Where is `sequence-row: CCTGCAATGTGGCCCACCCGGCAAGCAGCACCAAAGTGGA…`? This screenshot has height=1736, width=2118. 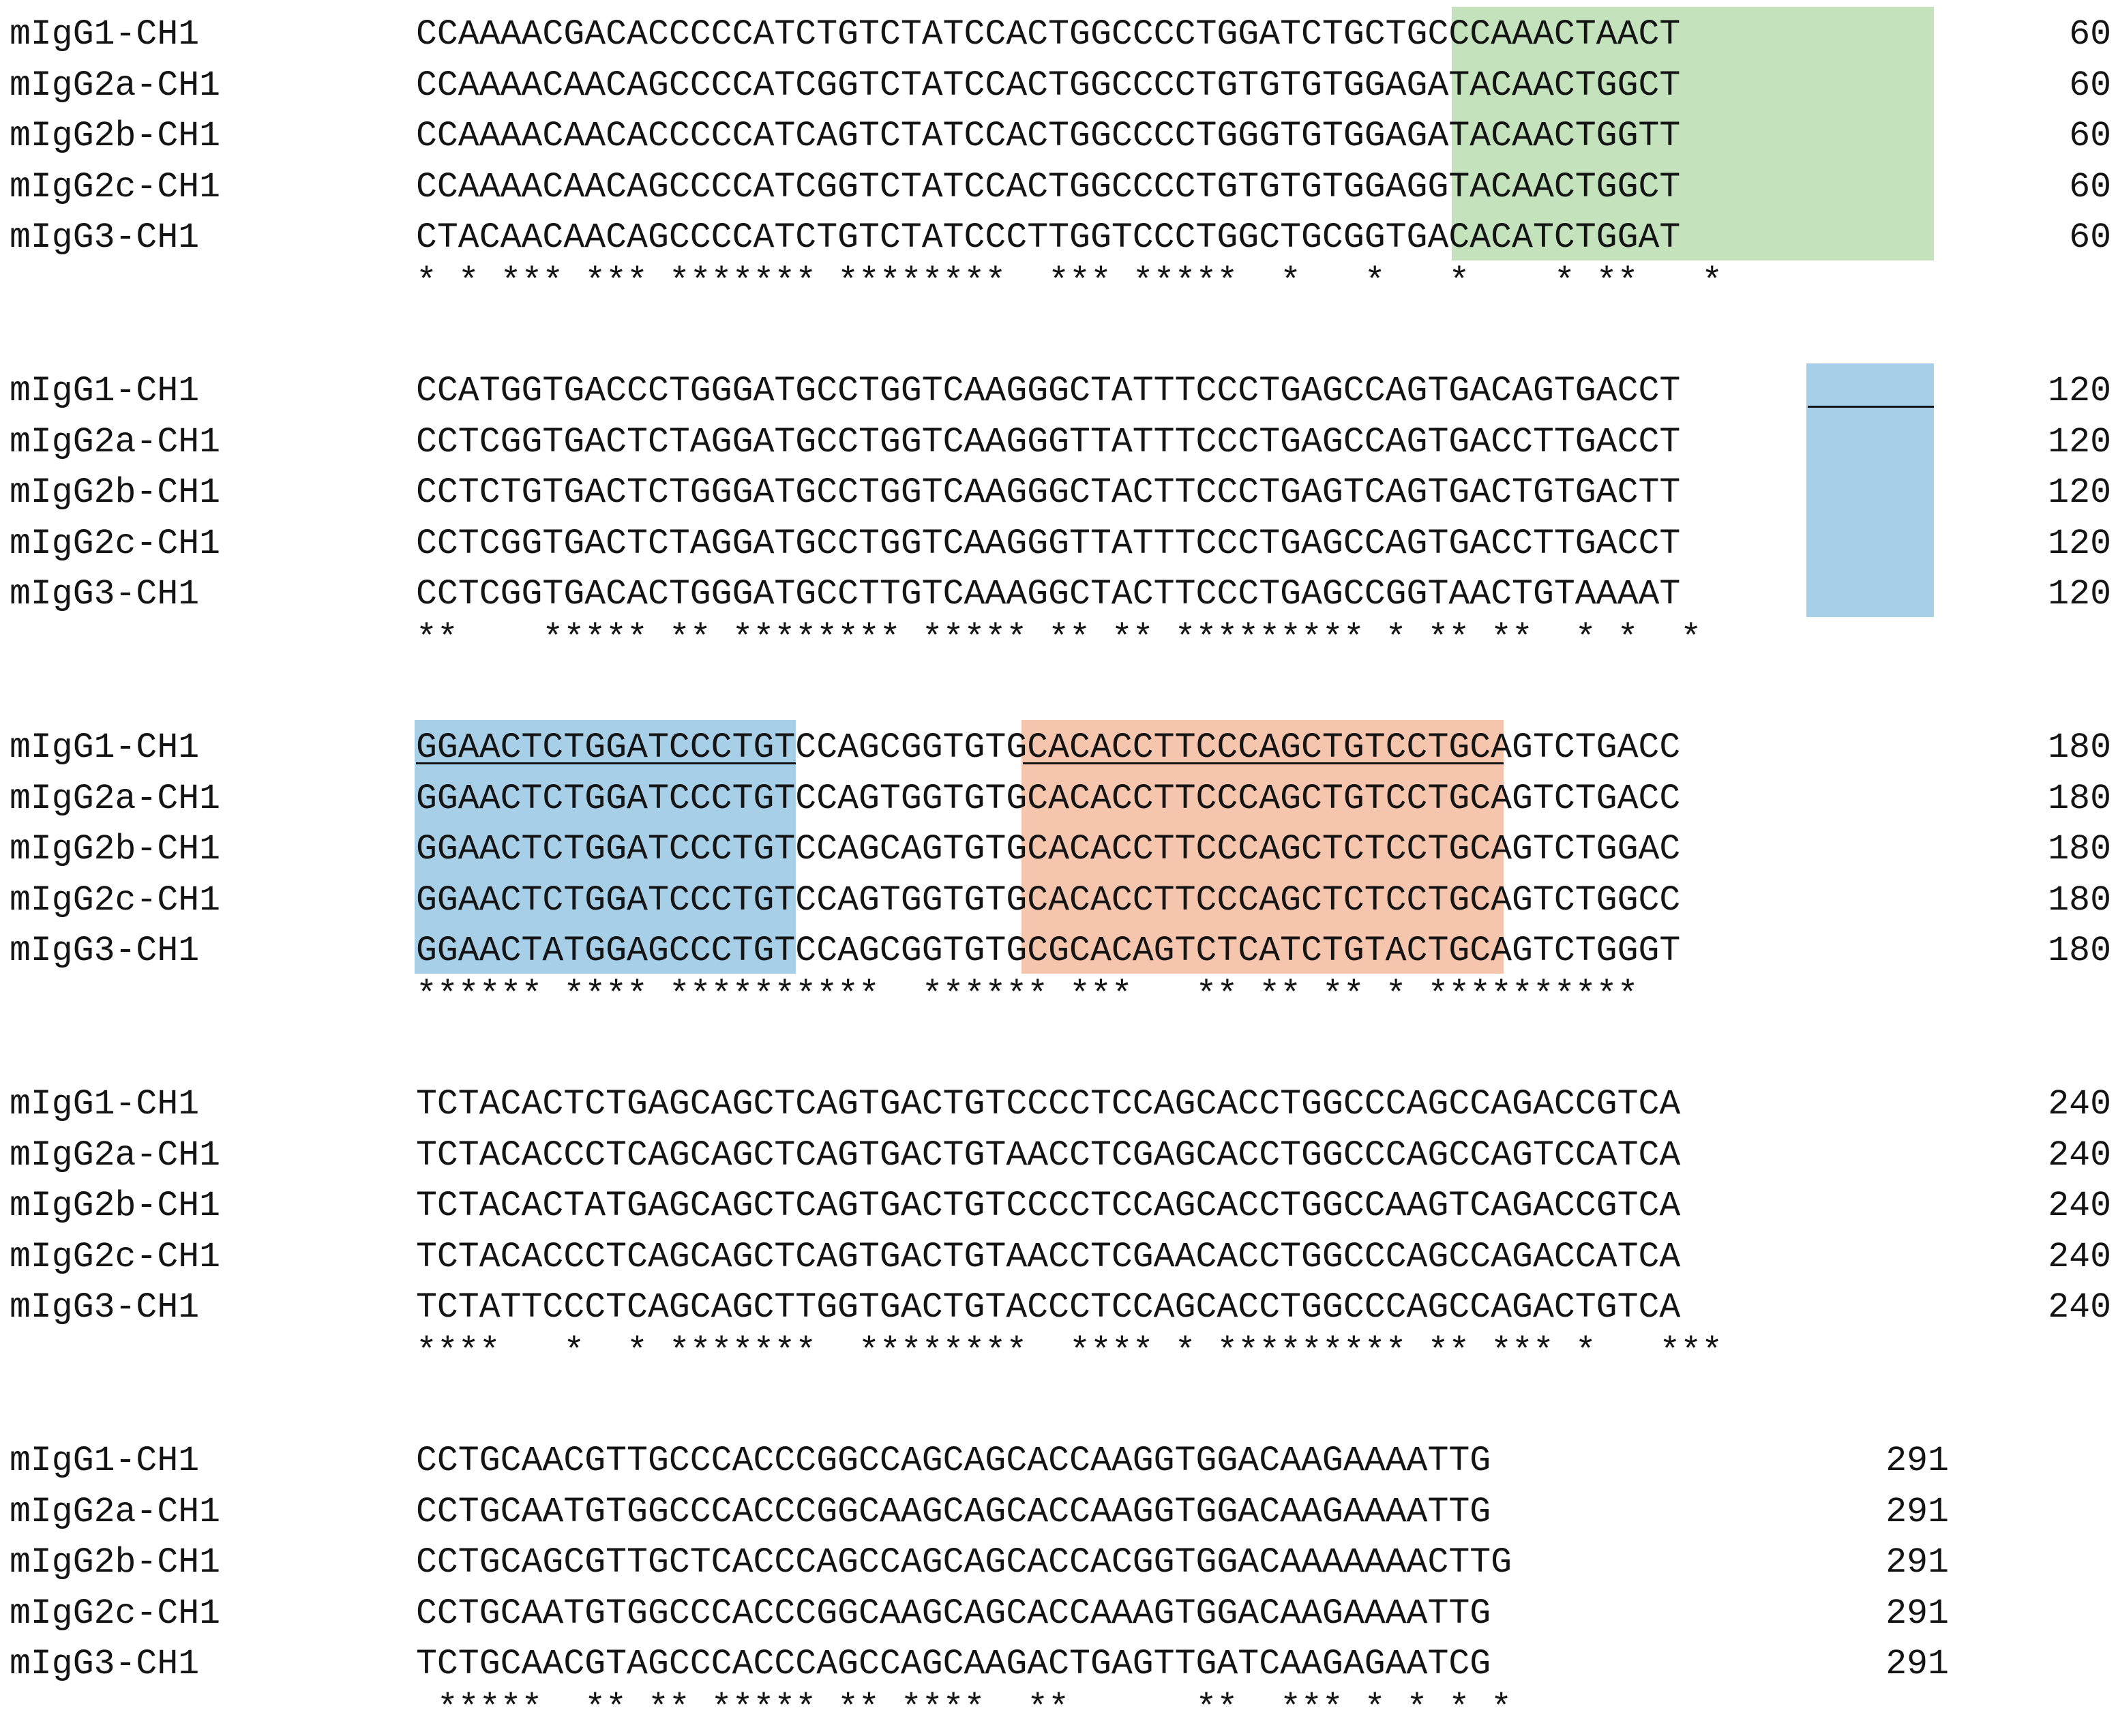
sequence-row: CCTGCAATGTGGCCCACCCGGCAAGCAGCACCAAAGTGGA… is located at coordinates (953, 1614).